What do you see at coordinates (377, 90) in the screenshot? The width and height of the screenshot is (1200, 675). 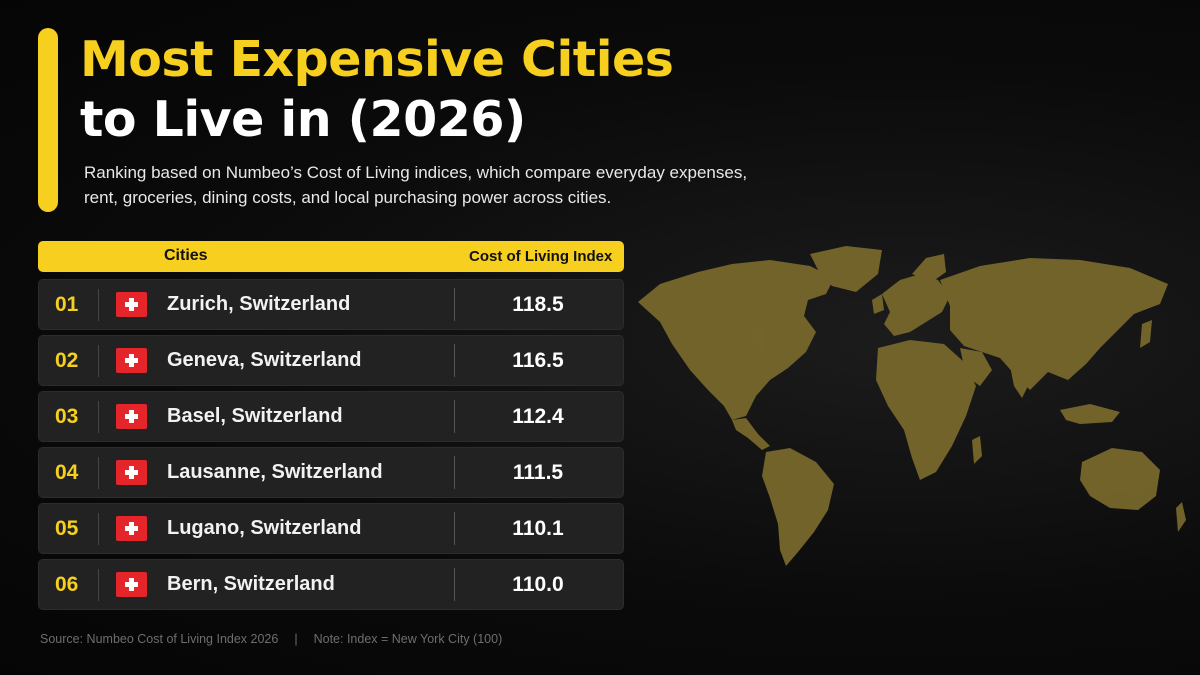 I see `page-title: Most Expensive Cities to Live in (2026)` at bounding box center [377, 90].